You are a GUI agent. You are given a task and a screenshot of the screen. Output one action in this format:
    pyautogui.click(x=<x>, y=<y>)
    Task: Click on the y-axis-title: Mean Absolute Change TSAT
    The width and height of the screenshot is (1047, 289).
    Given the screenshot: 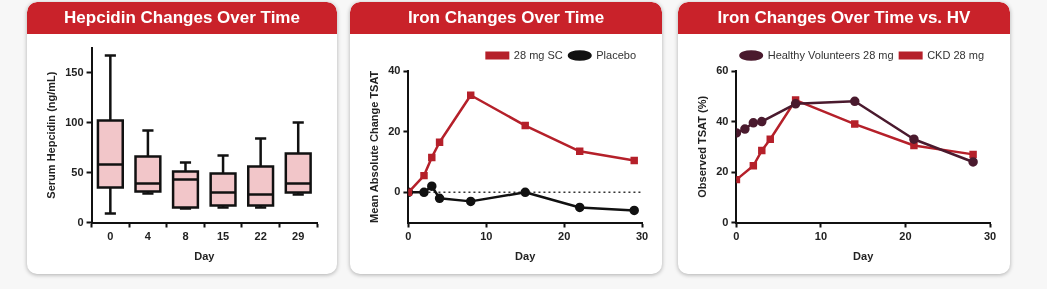 What is the action you would take?
    pyautogui.click(x=373, y=146)
    